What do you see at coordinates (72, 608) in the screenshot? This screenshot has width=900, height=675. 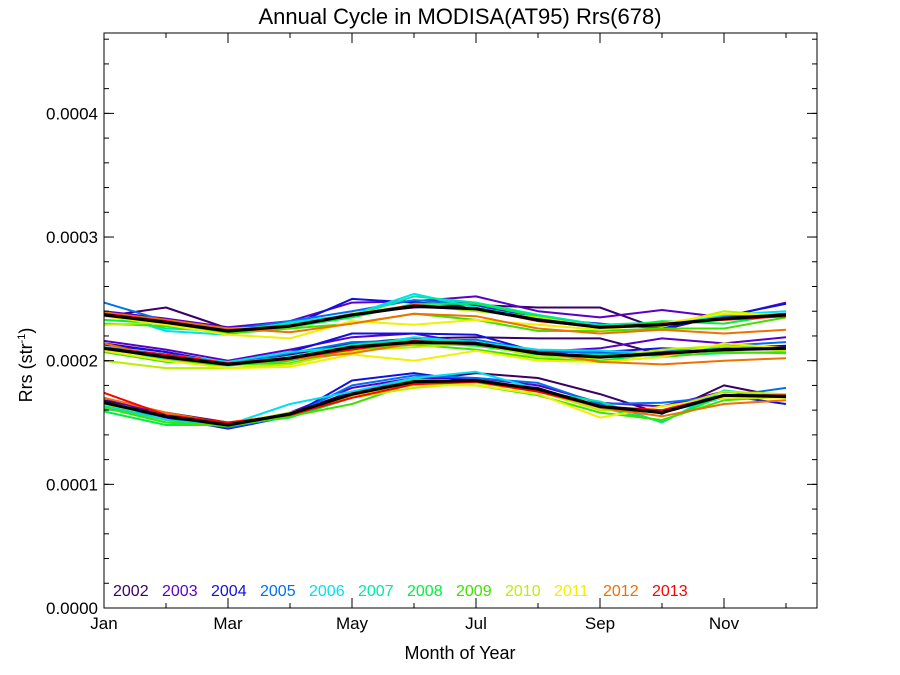 I see `y-tick-label-0.0000: 0.0000` at bounding box center [72, 608].